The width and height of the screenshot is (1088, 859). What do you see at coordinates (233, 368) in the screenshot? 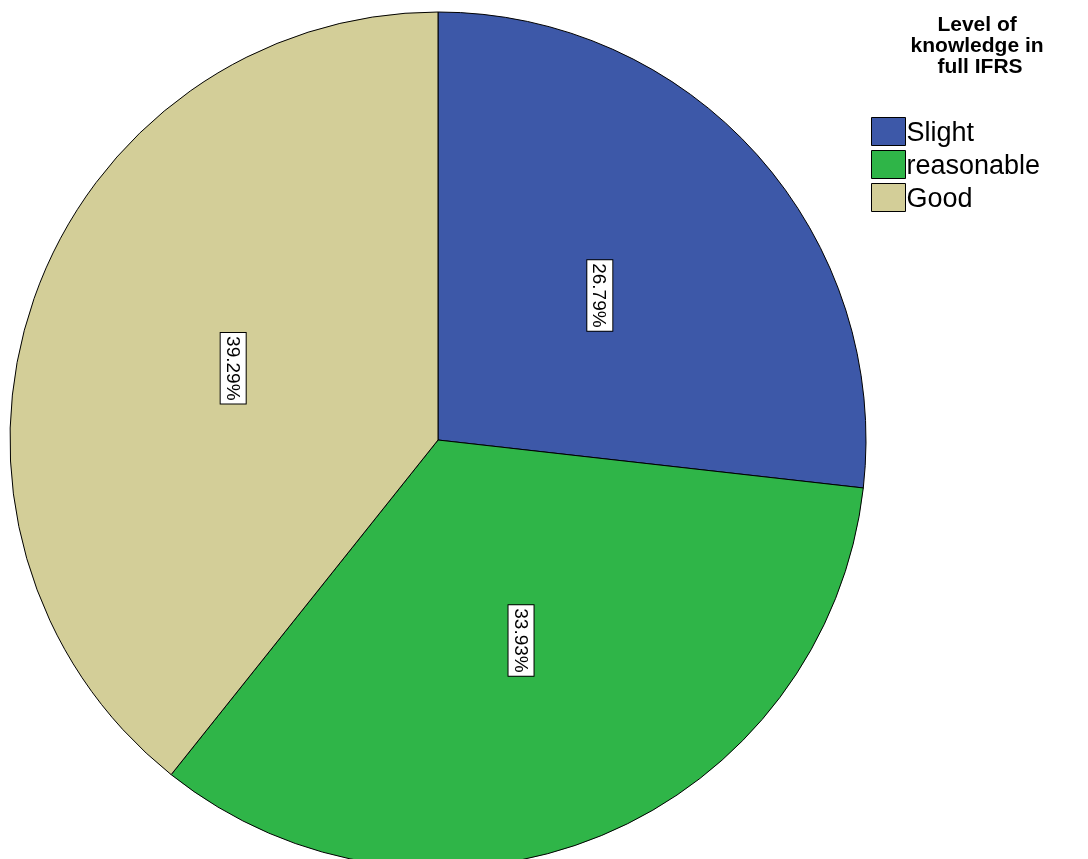
I see `data-label: 39.29%` at bounding box center [233, 368].